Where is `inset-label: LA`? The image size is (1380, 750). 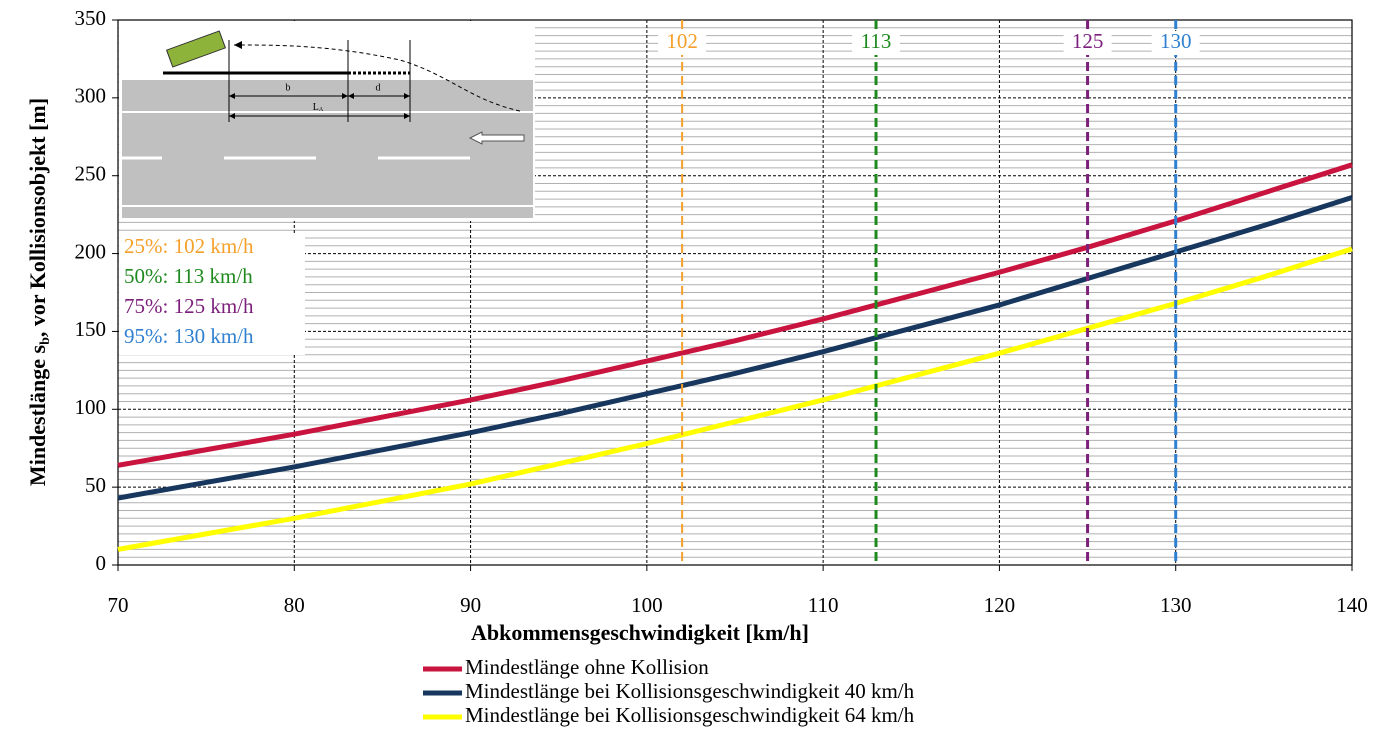
inset-label: LA is located at coordinates (318, 107).